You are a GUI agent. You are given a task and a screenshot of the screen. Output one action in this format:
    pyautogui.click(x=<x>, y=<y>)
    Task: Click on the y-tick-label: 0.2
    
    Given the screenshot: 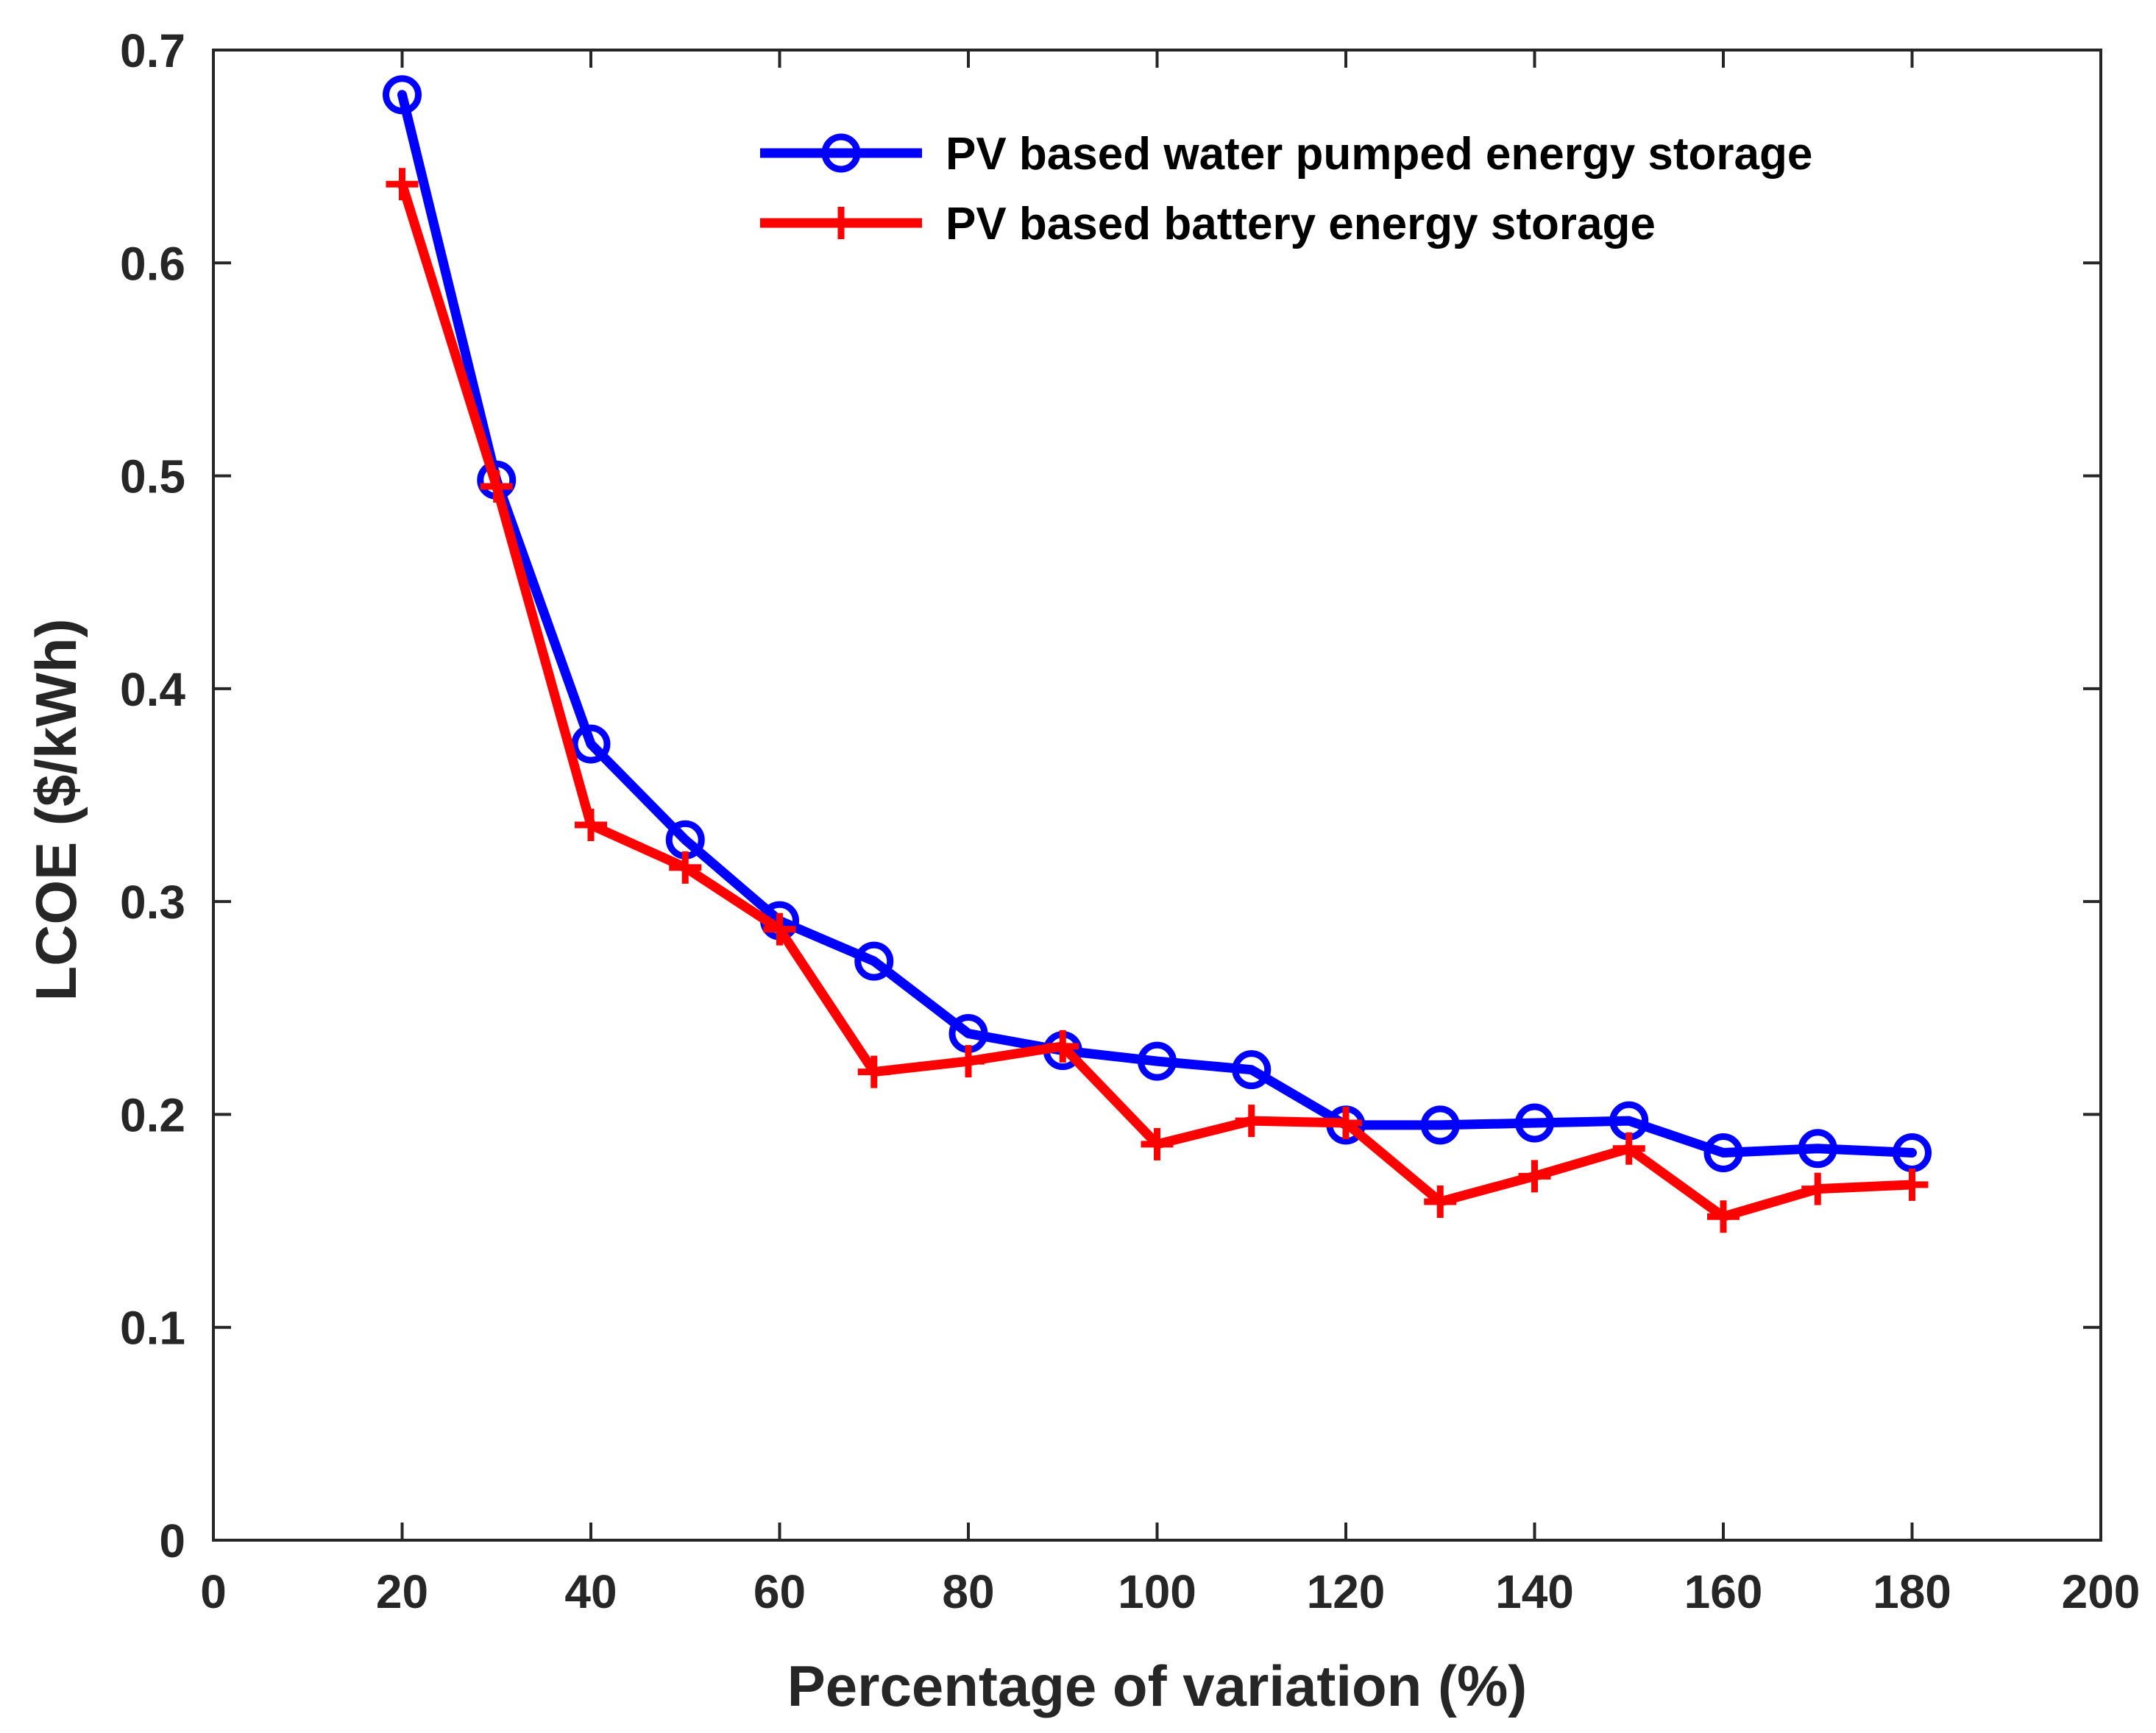 What is the action you would take?
    pyautogui.click(x=152, y=1114)
    